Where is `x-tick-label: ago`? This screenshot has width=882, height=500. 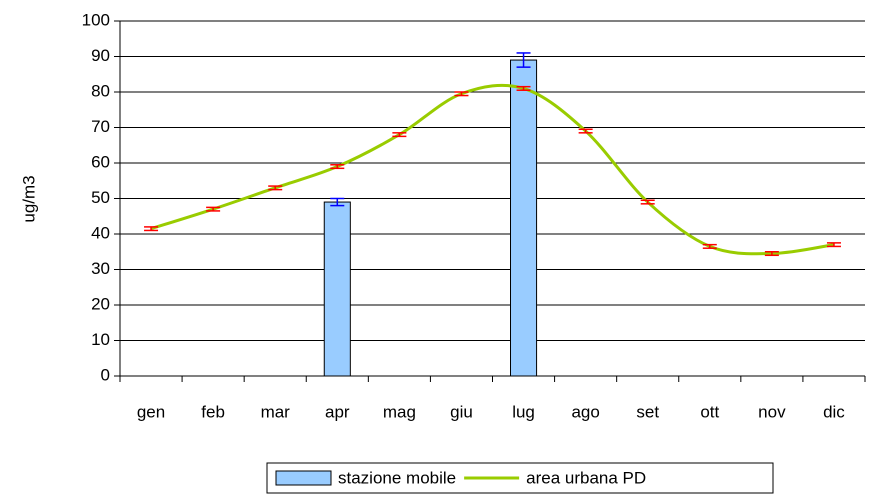
x-tick-label: ago is located at coordinates (585, 411).